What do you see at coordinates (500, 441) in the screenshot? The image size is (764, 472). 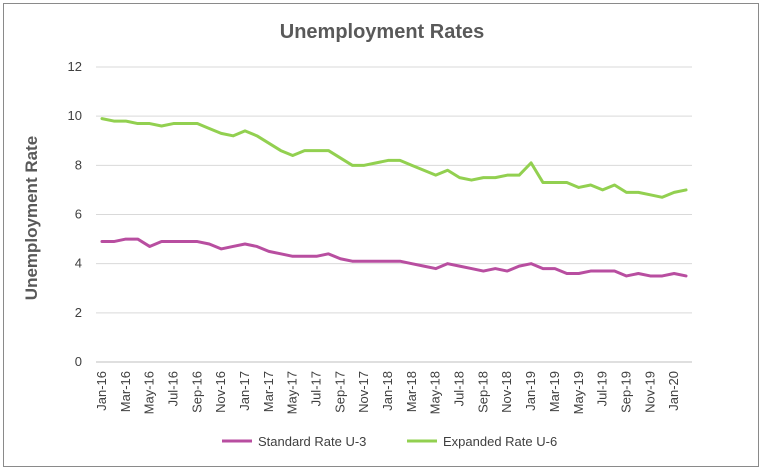 I see `legend-label: Expanded Rate U-6` at bounding box center [500, 441].